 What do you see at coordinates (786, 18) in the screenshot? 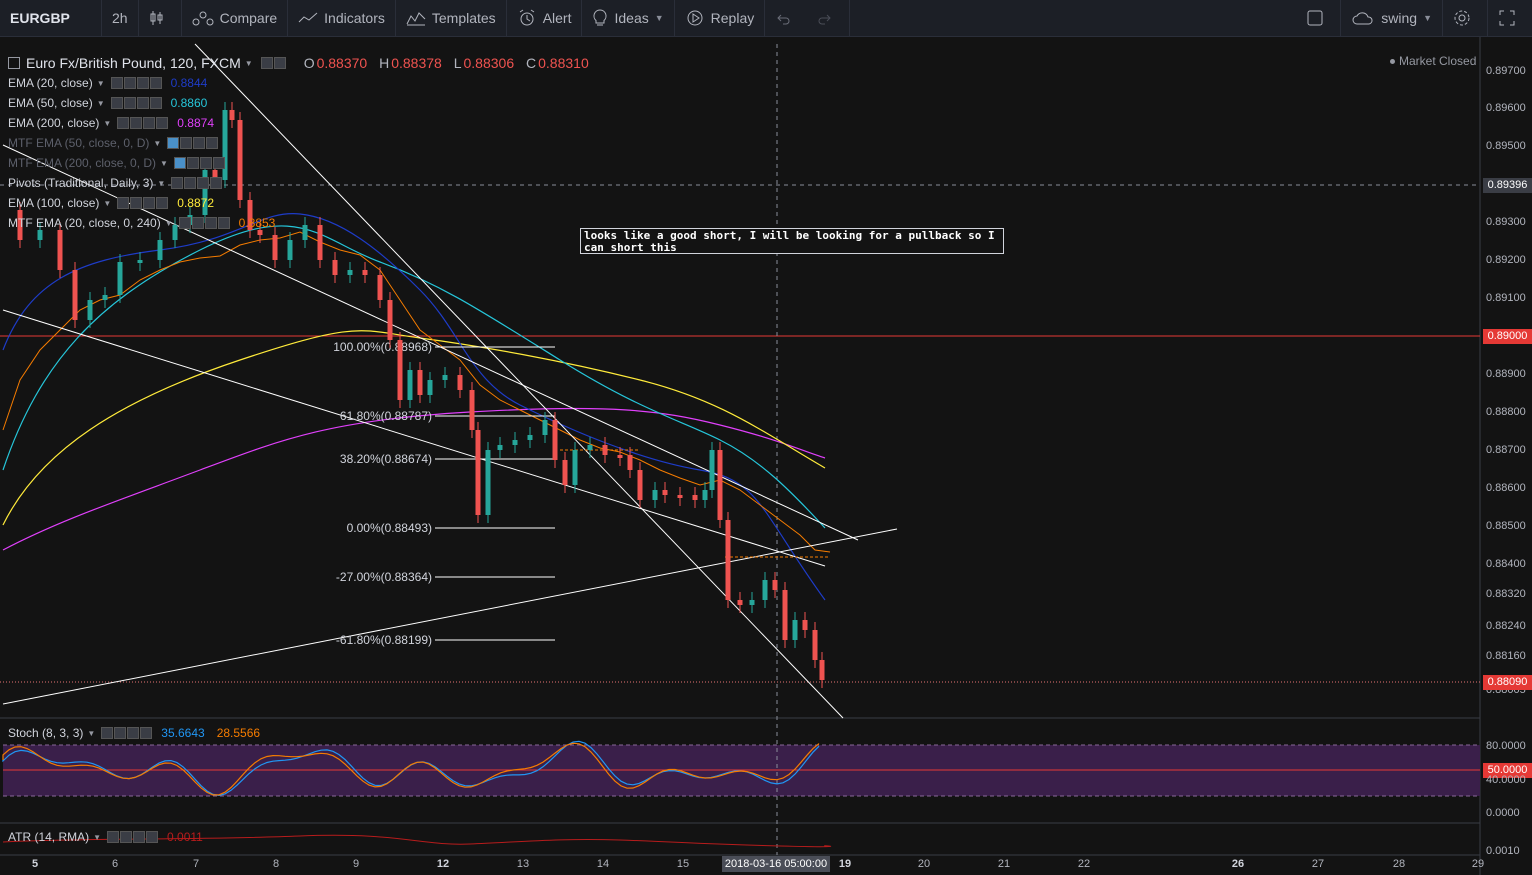
I see `undo-button` at bounding box center [786, 18].